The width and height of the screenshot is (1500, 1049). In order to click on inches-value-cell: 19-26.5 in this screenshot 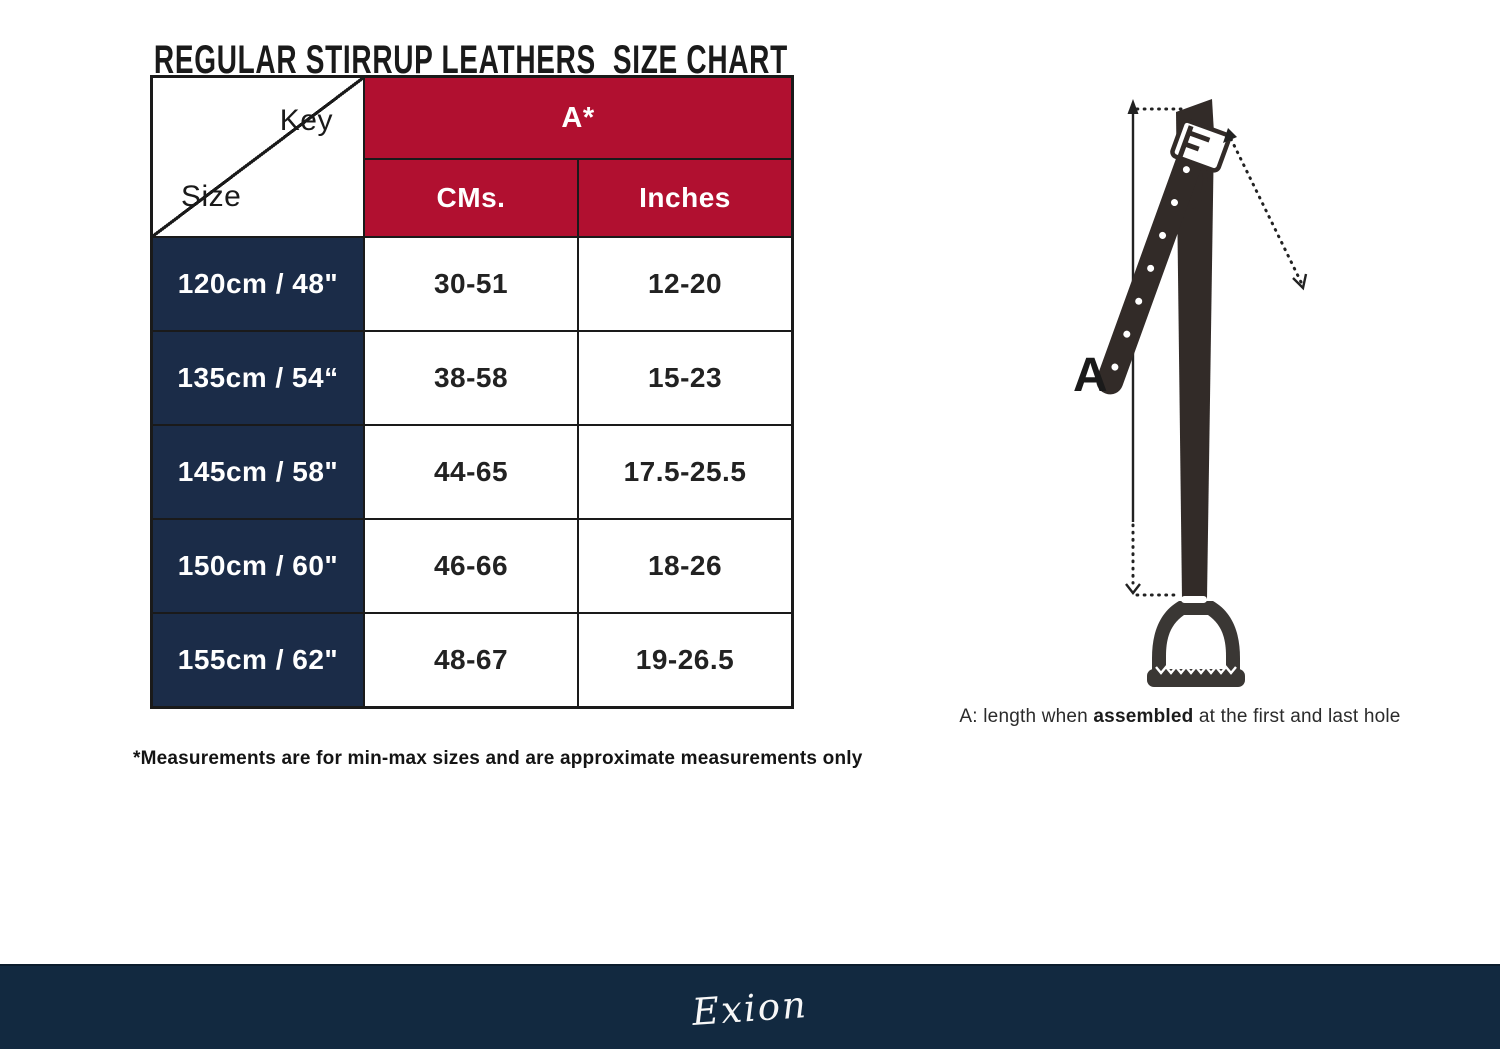, I will do `click(685, 660)`.